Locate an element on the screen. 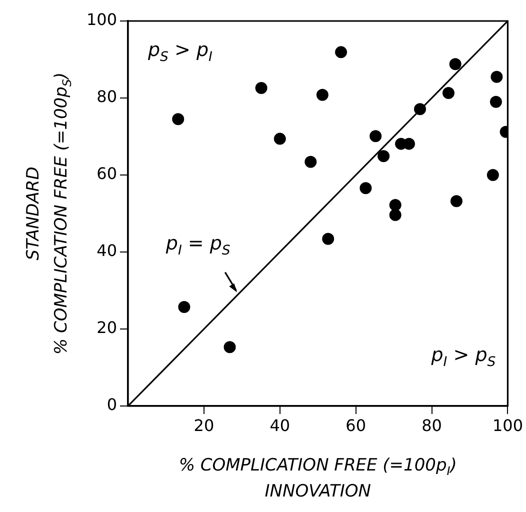  y-tick-label: 40 is located at coordinates (106, 250).